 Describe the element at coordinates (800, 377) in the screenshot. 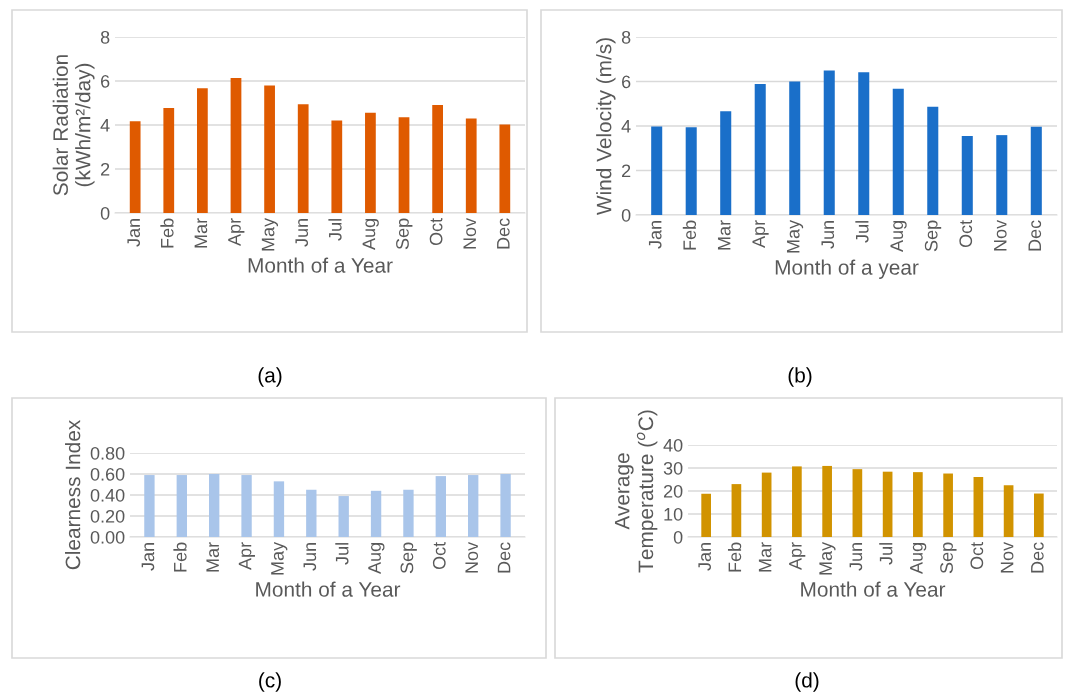

I see `text: (b)` at that location.